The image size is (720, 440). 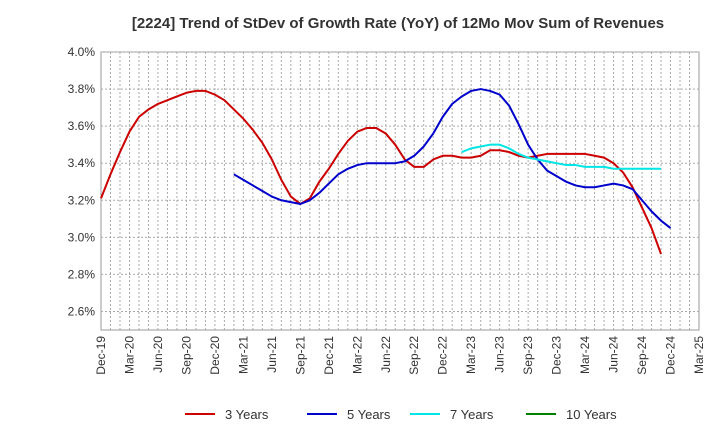 I want to click on x-tick-label: Jun-24, so click(x=614, y=354).